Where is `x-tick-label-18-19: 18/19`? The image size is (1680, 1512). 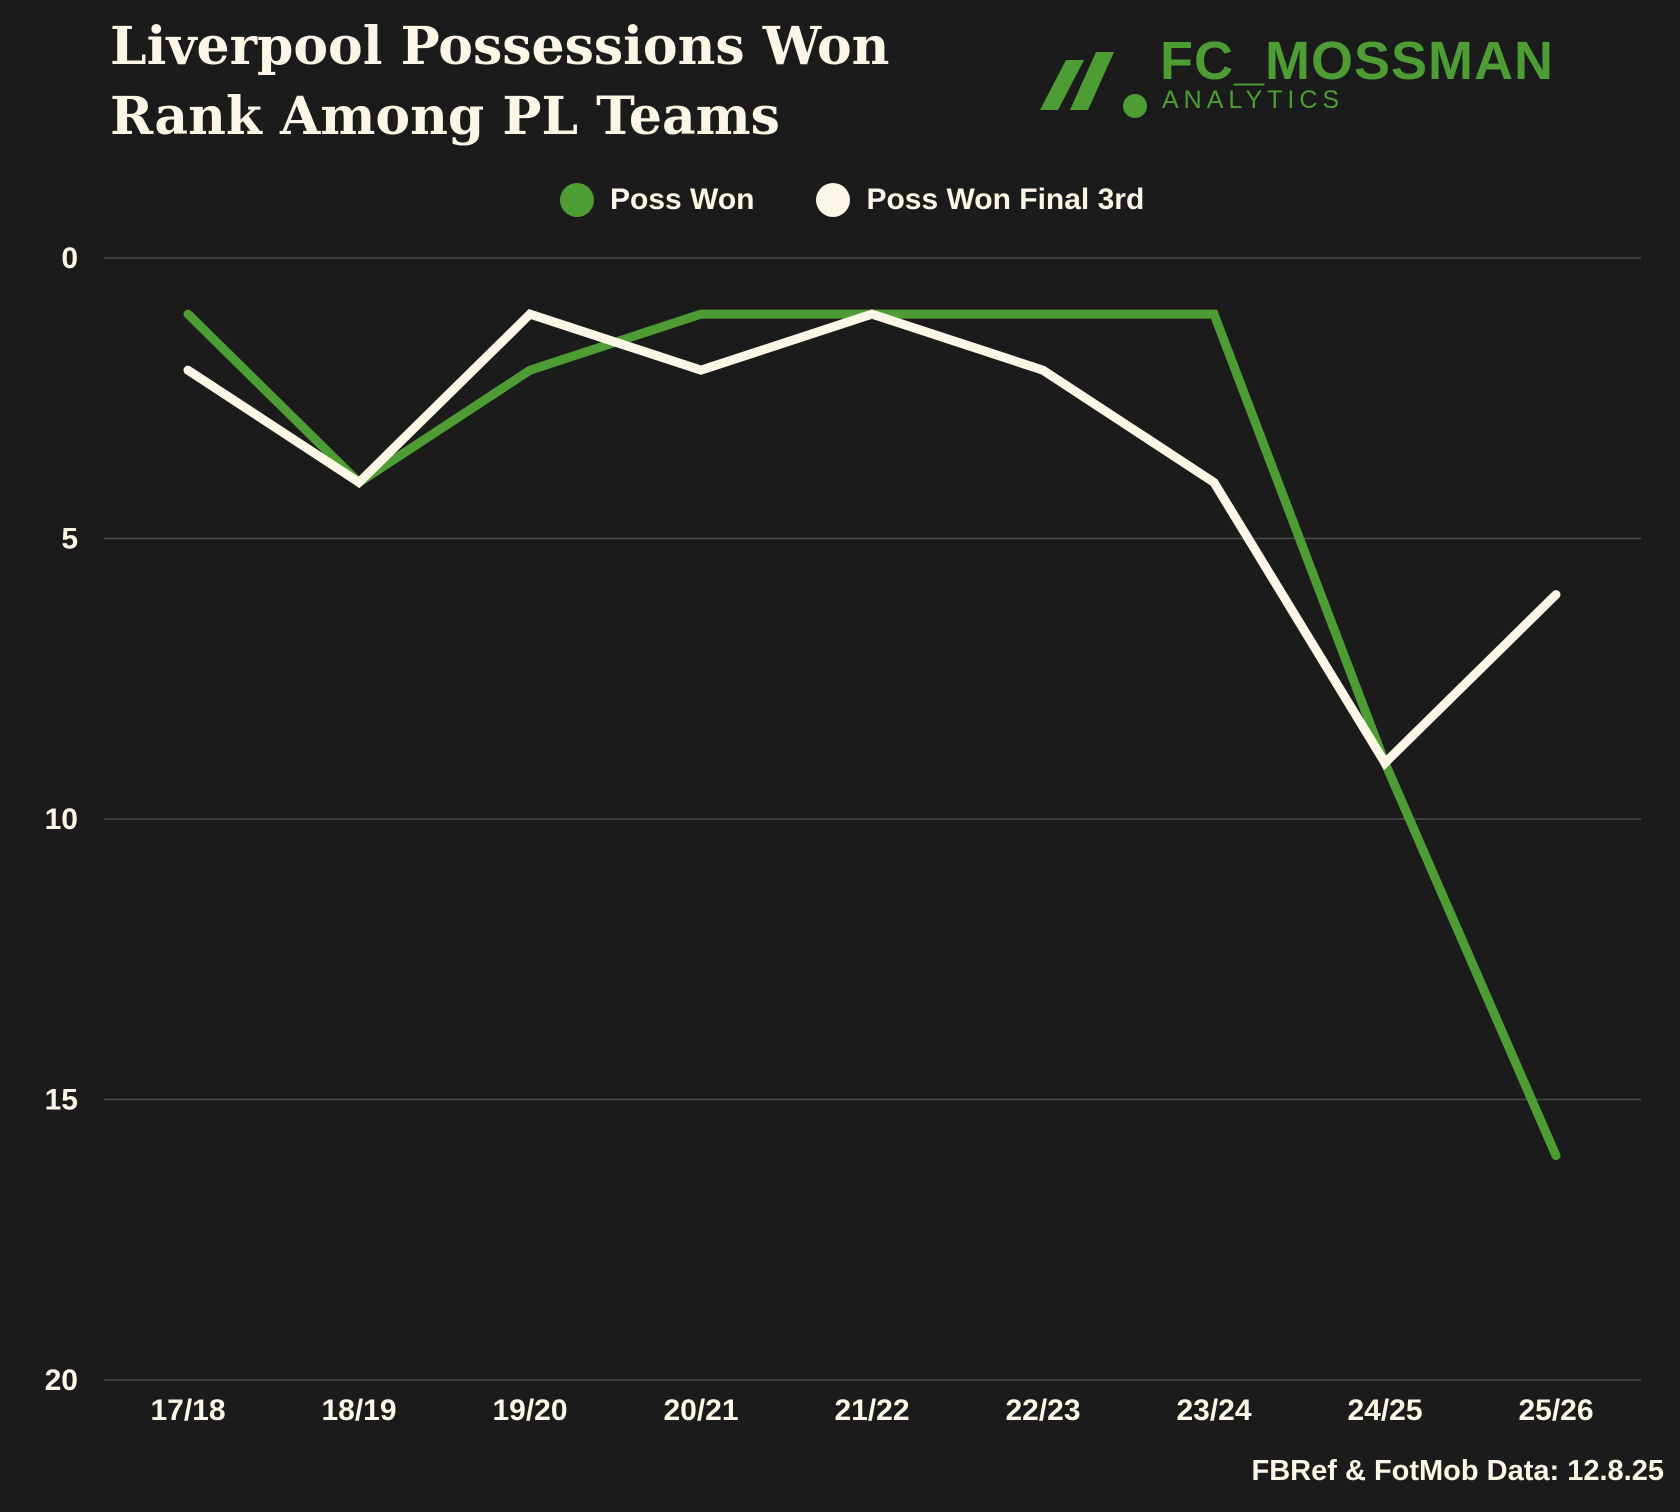
x-tick-label-18-19: 18/19 is located at coordinates (358, 1410).